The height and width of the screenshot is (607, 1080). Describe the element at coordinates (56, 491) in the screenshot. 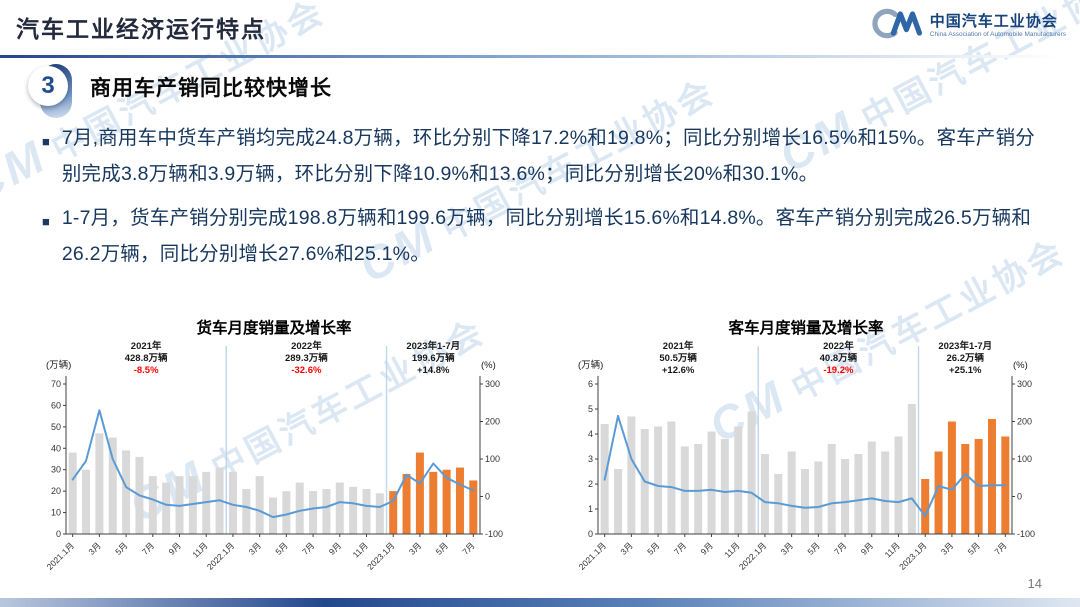

I see `svg-text: 20` at that location.